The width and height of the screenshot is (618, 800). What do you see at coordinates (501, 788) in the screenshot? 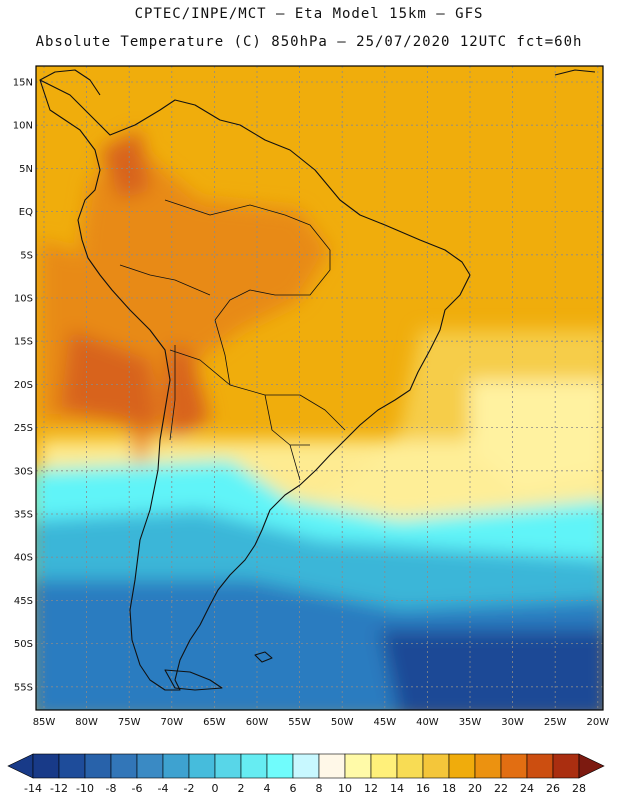
I see `colorbar-label: 22` at bounding box center [501, 788].